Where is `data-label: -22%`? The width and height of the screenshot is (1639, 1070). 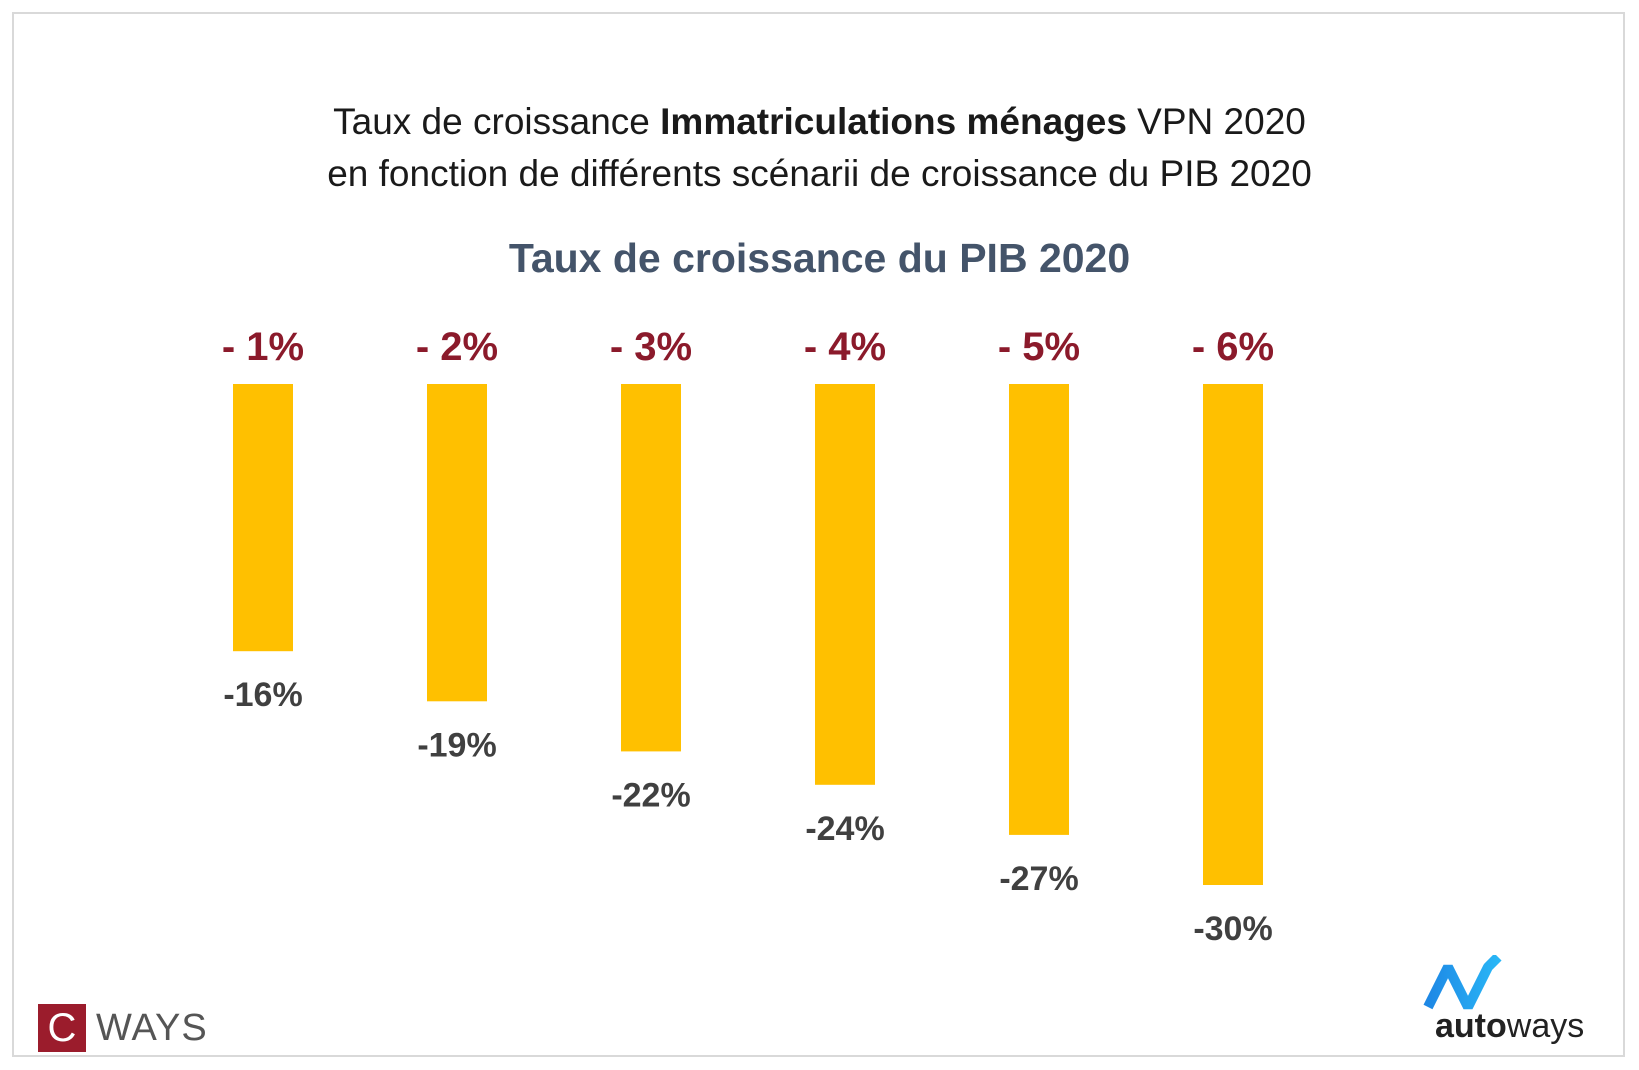
data-label: -22% is located at coordinates (650, 795).